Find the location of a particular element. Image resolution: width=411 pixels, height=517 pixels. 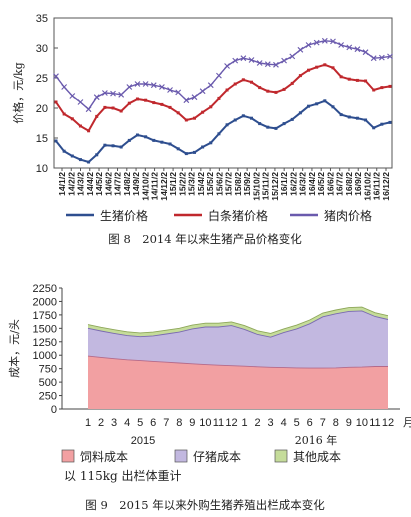

x-tick-label: 14/5/2 is located at coordinates (99, 184).